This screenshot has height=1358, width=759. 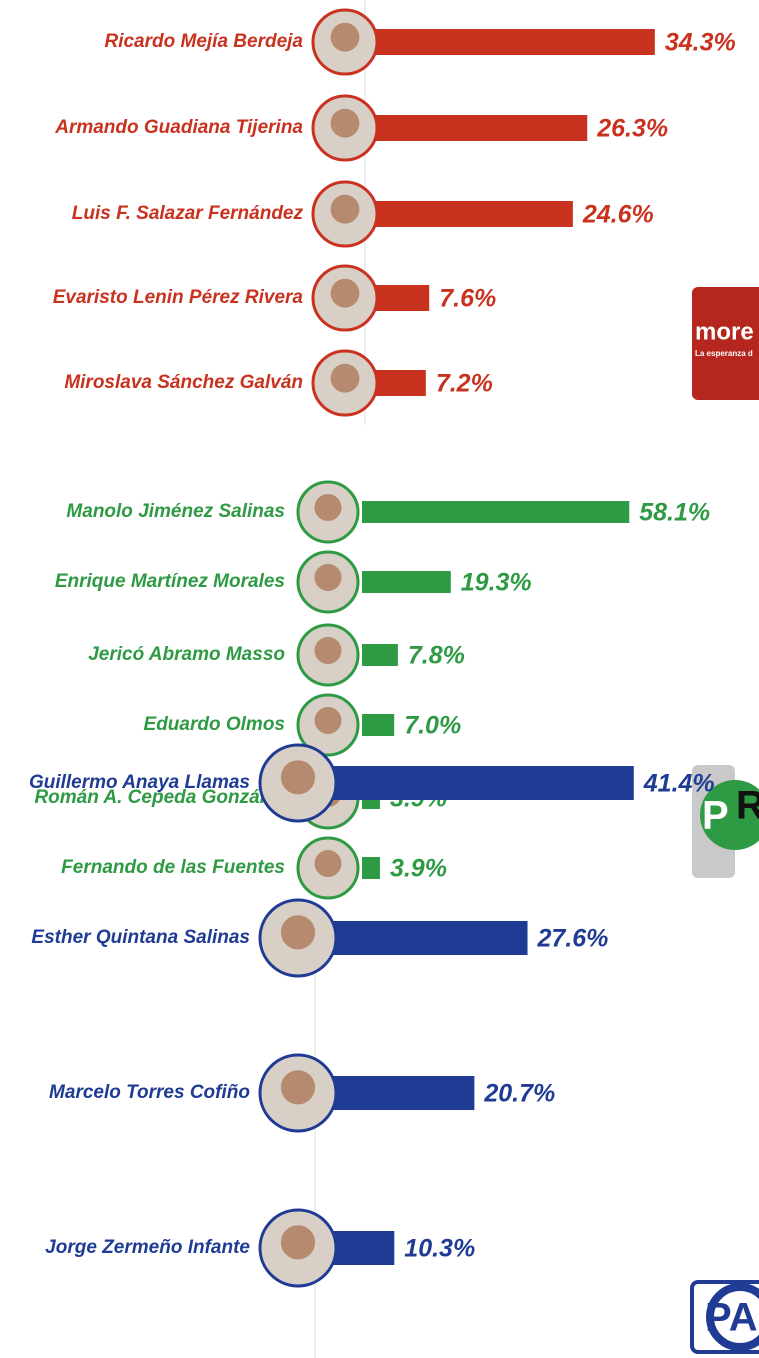 I want to click on candidate-name: Evaristo Lenin Pérez Rivera, so click(x=178, y=297).